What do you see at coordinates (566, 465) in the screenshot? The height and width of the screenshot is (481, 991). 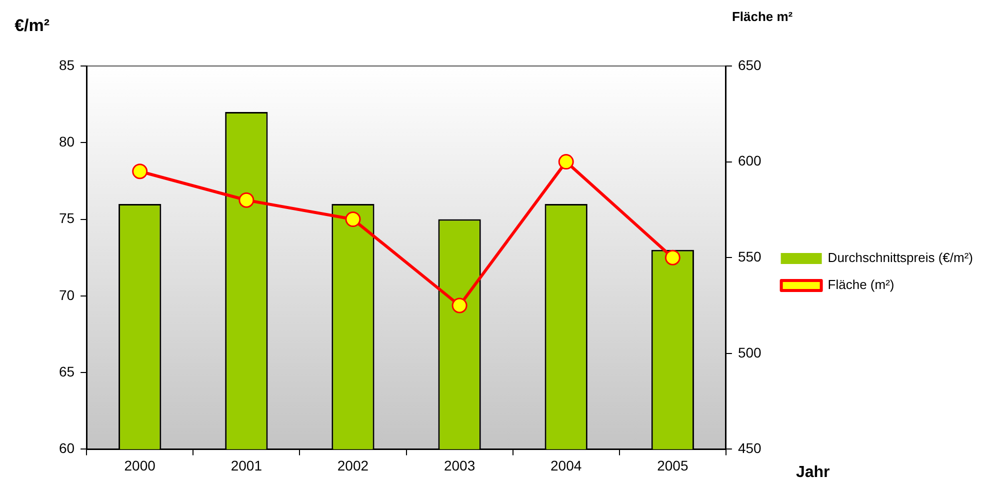 I see `x-tick-label: 2004` at bounding box center [566, 465].